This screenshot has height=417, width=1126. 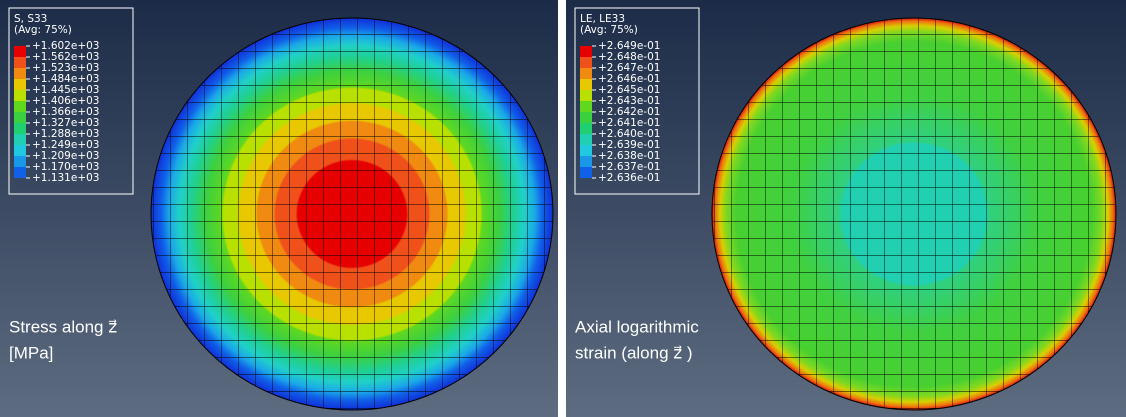 I want to click on legend-title: LE, LE33, so click(x=602, y=19).